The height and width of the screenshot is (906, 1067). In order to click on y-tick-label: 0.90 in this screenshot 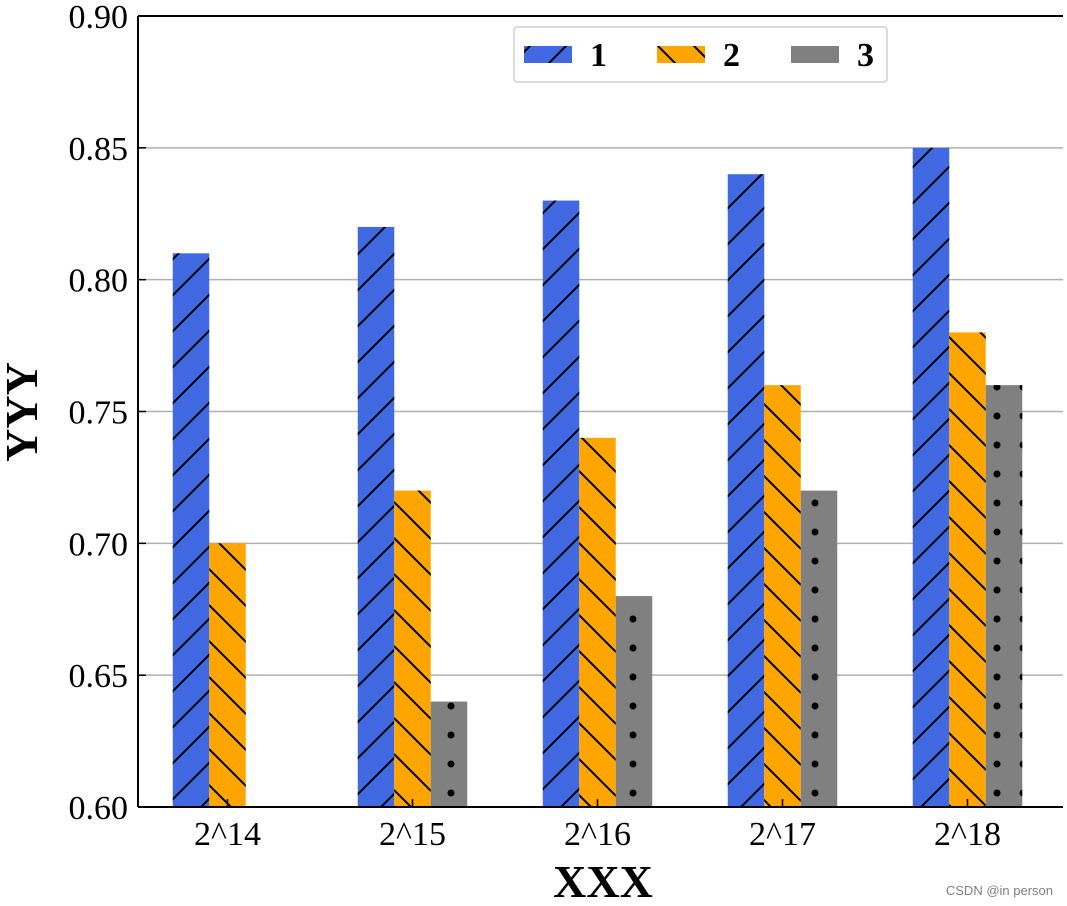, I will do `click(99, 18)`.